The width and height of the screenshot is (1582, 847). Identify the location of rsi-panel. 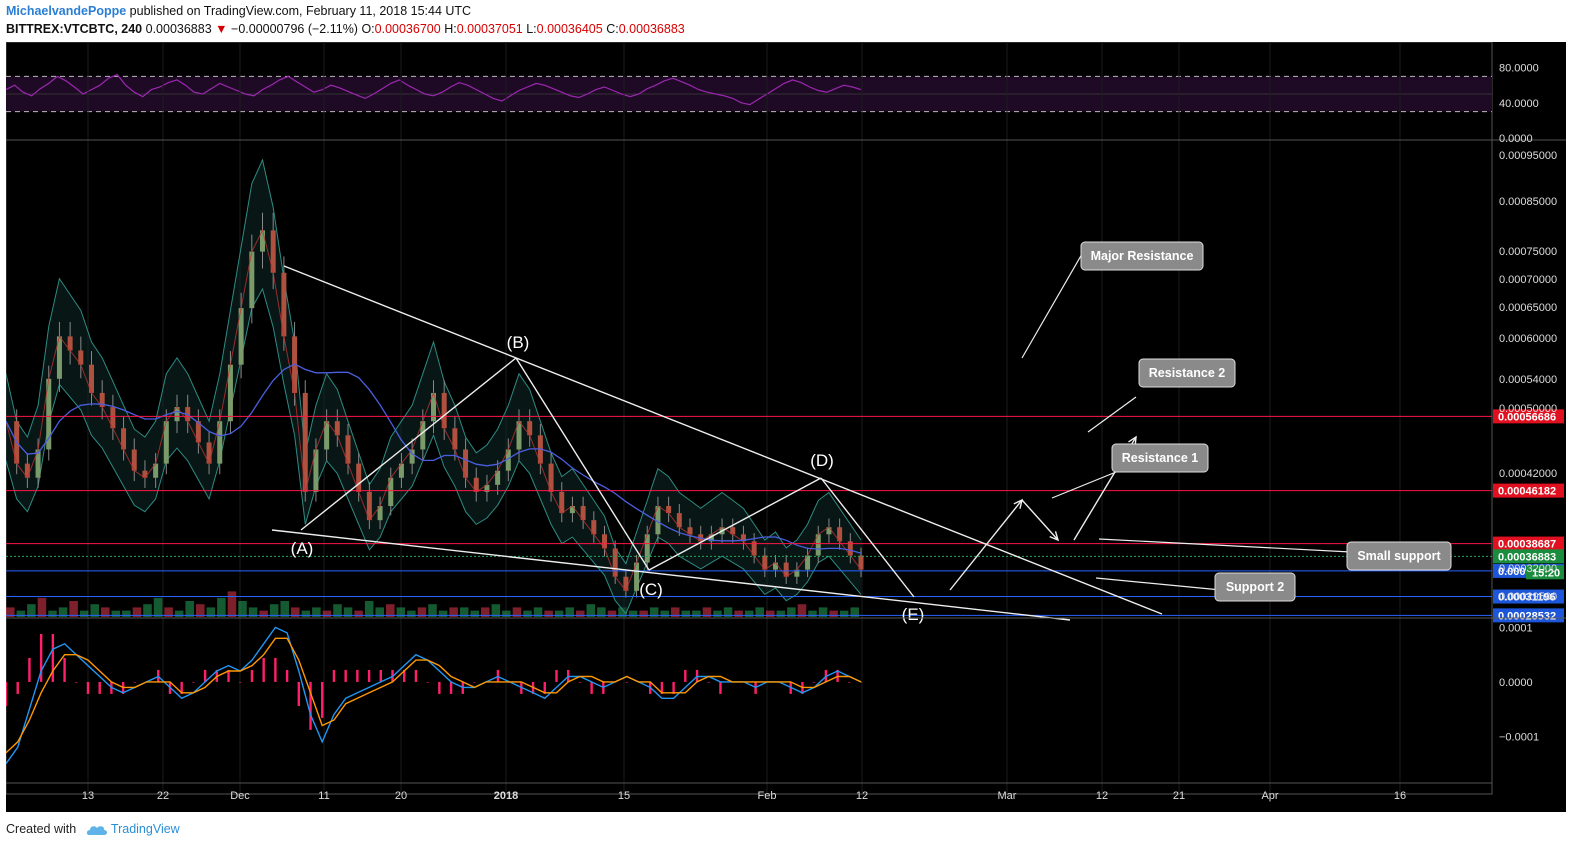
(749, 93).